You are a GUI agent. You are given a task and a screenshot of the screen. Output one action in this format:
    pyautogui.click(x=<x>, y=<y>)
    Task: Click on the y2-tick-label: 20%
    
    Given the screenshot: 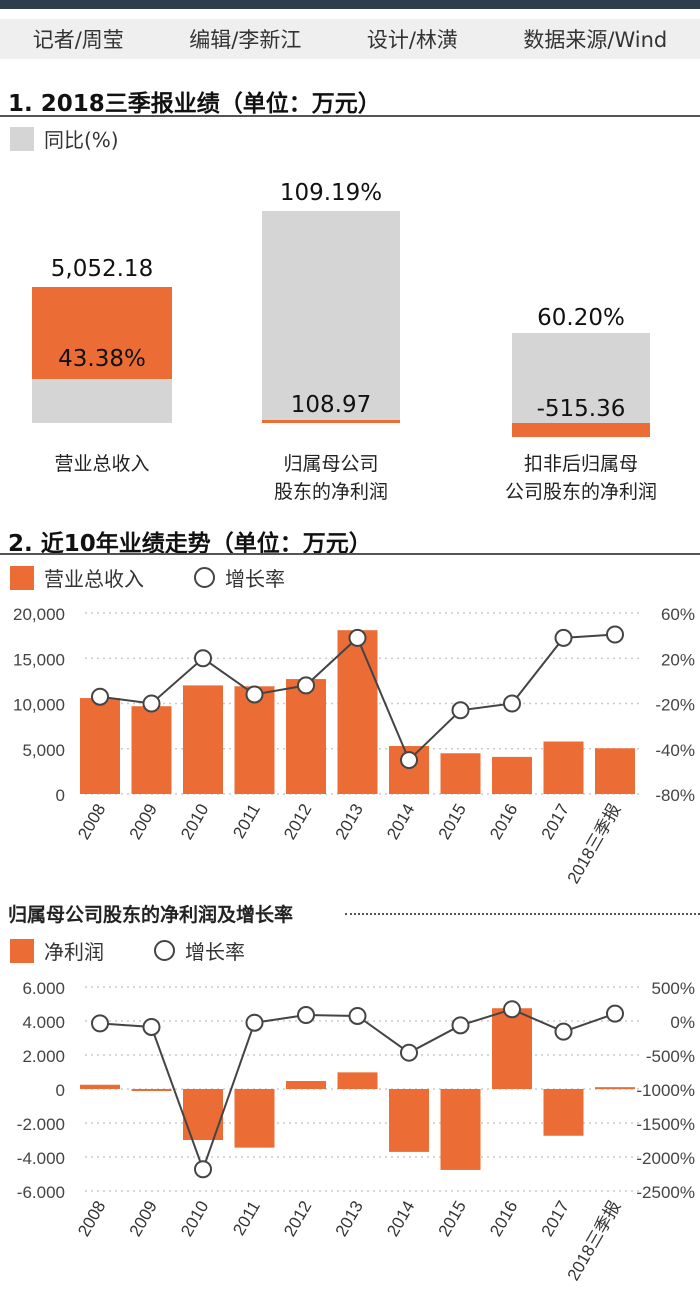 What is the action you would take?
    pyautogui.click(x=678, y=659)
    